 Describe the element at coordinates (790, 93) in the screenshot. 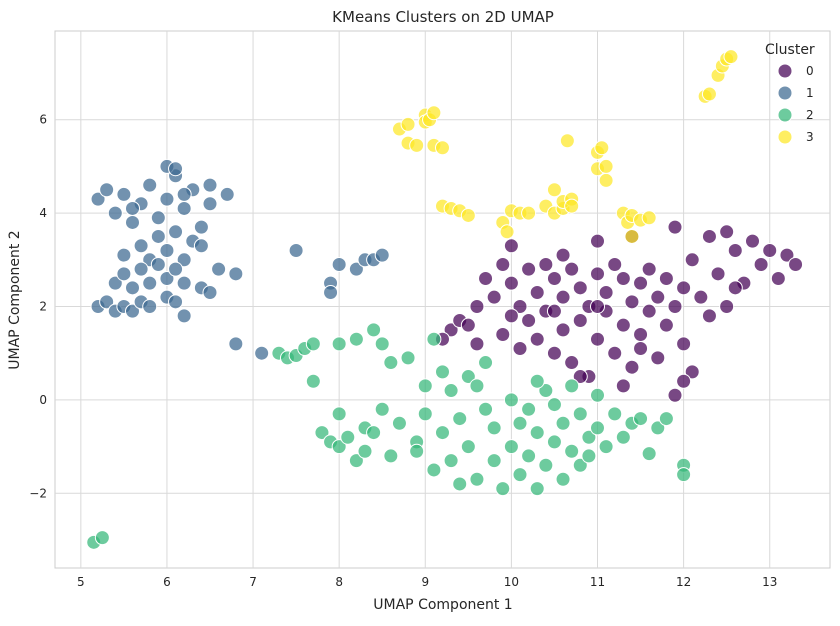

I see `legend: Cluster 0 1 2 3` at that location.